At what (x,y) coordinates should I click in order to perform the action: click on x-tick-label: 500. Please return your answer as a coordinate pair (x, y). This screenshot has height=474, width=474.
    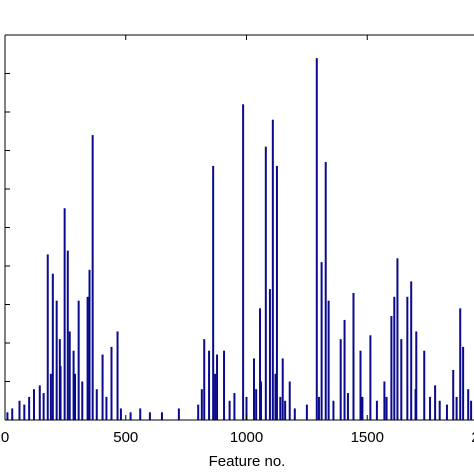
    Looking at the image, I should click on (125, 437).